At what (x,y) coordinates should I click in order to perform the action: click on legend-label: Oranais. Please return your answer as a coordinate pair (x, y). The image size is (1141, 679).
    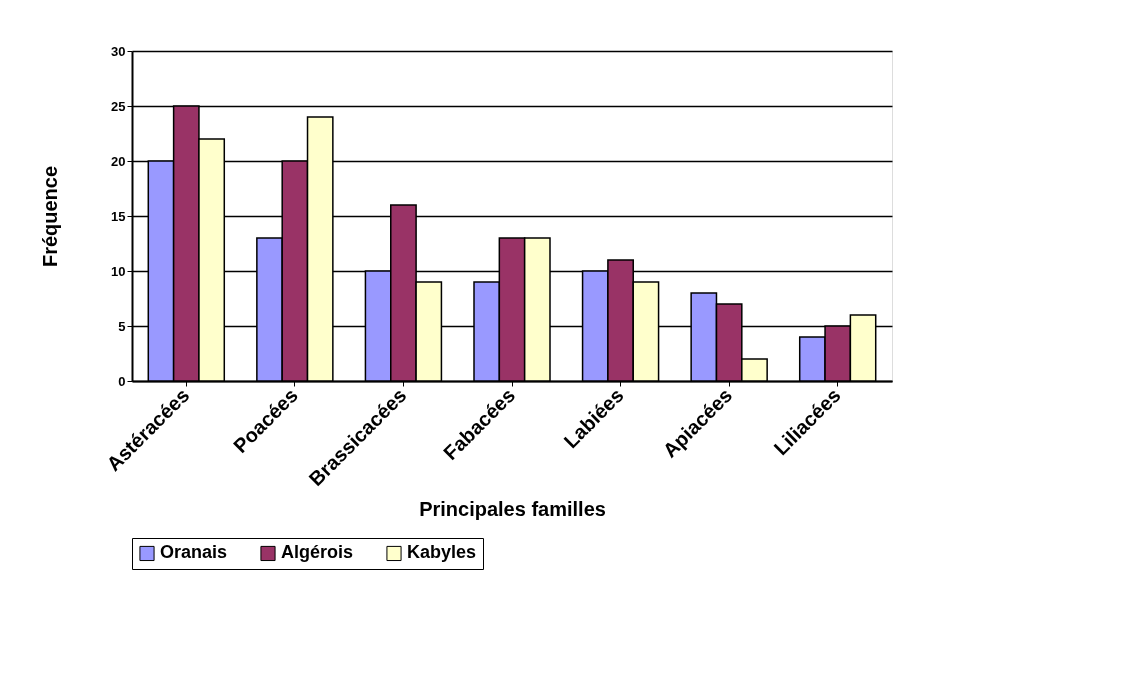
    Looking at the image, I should click on (194, 552).